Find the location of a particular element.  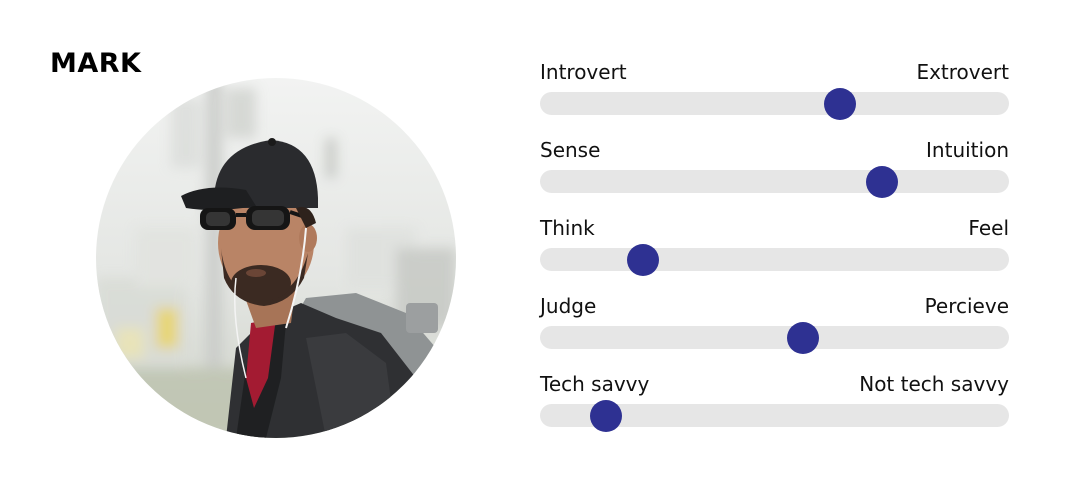

trait-slider-think-feel: Think Feel is located at coordinates (774, 253).